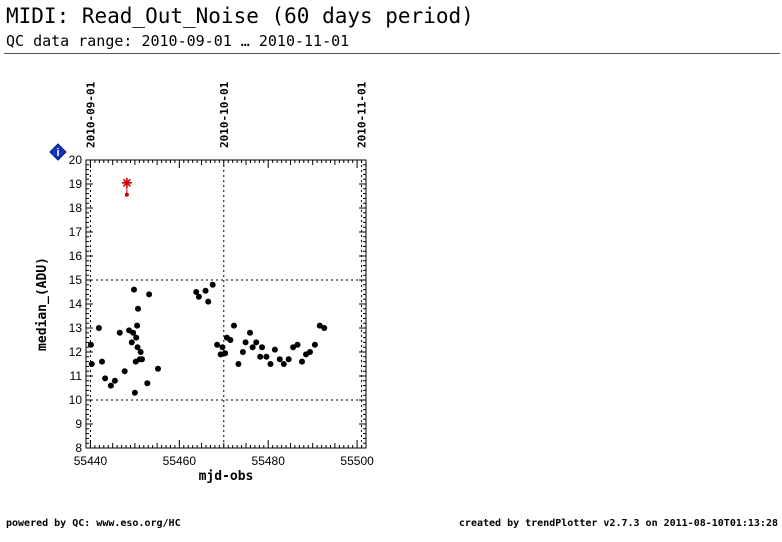  What do you see at coordinates (207, 338) in the screenshot?
I see `data-series` at bounding box center [207, 338].